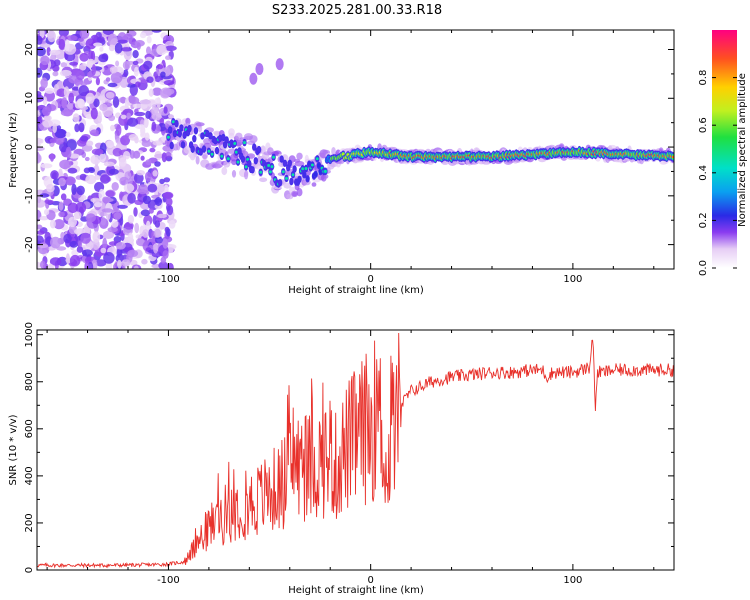 The image size is (750, 600). Describe the element at coordinates (29, 381) in the screenshot. I see `y-tick-label: 800` at that location.